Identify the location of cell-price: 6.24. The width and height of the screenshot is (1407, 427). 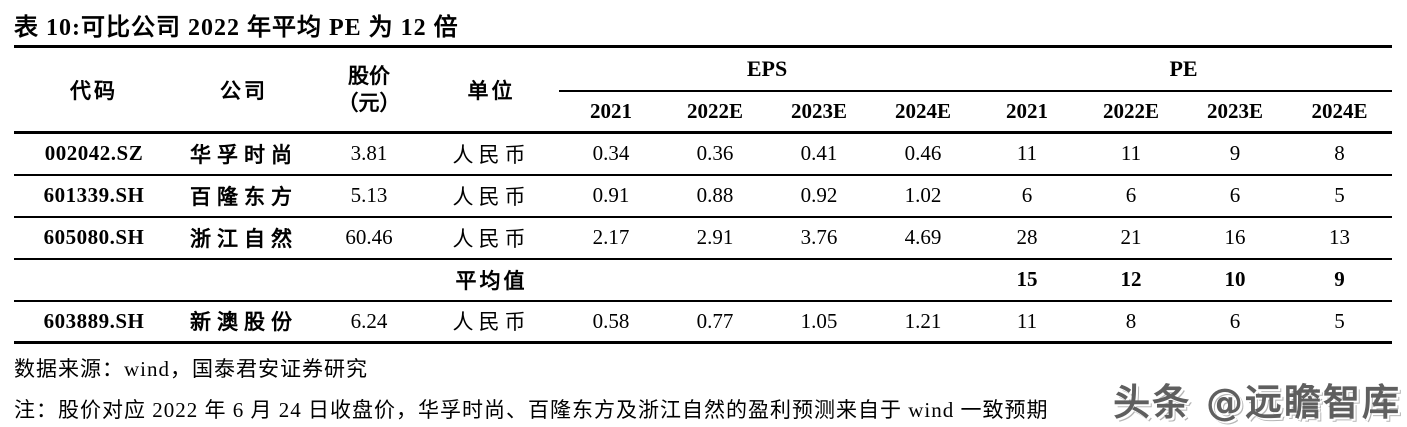
(369, 320).